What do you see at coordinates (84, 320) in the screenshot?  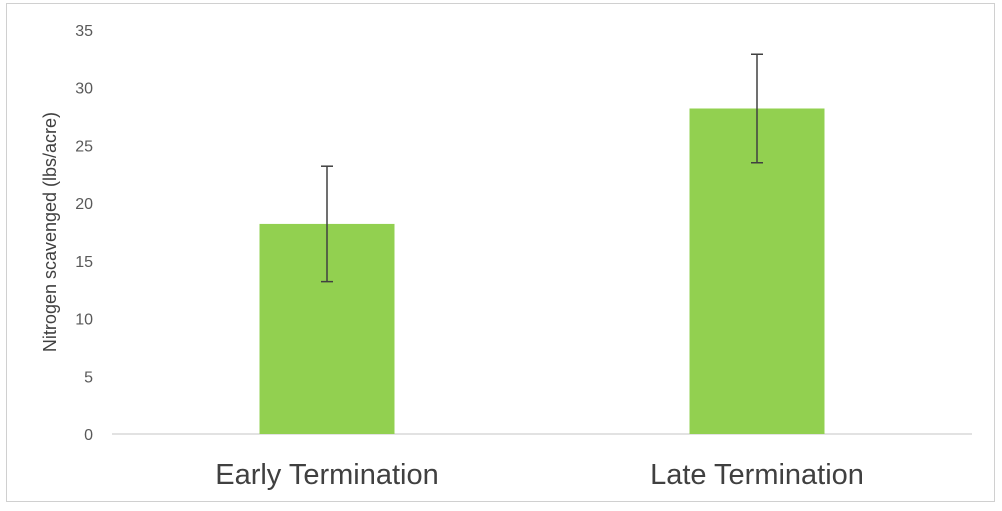 I see `y-tick-label: 10` at bounding box center [84, 320].